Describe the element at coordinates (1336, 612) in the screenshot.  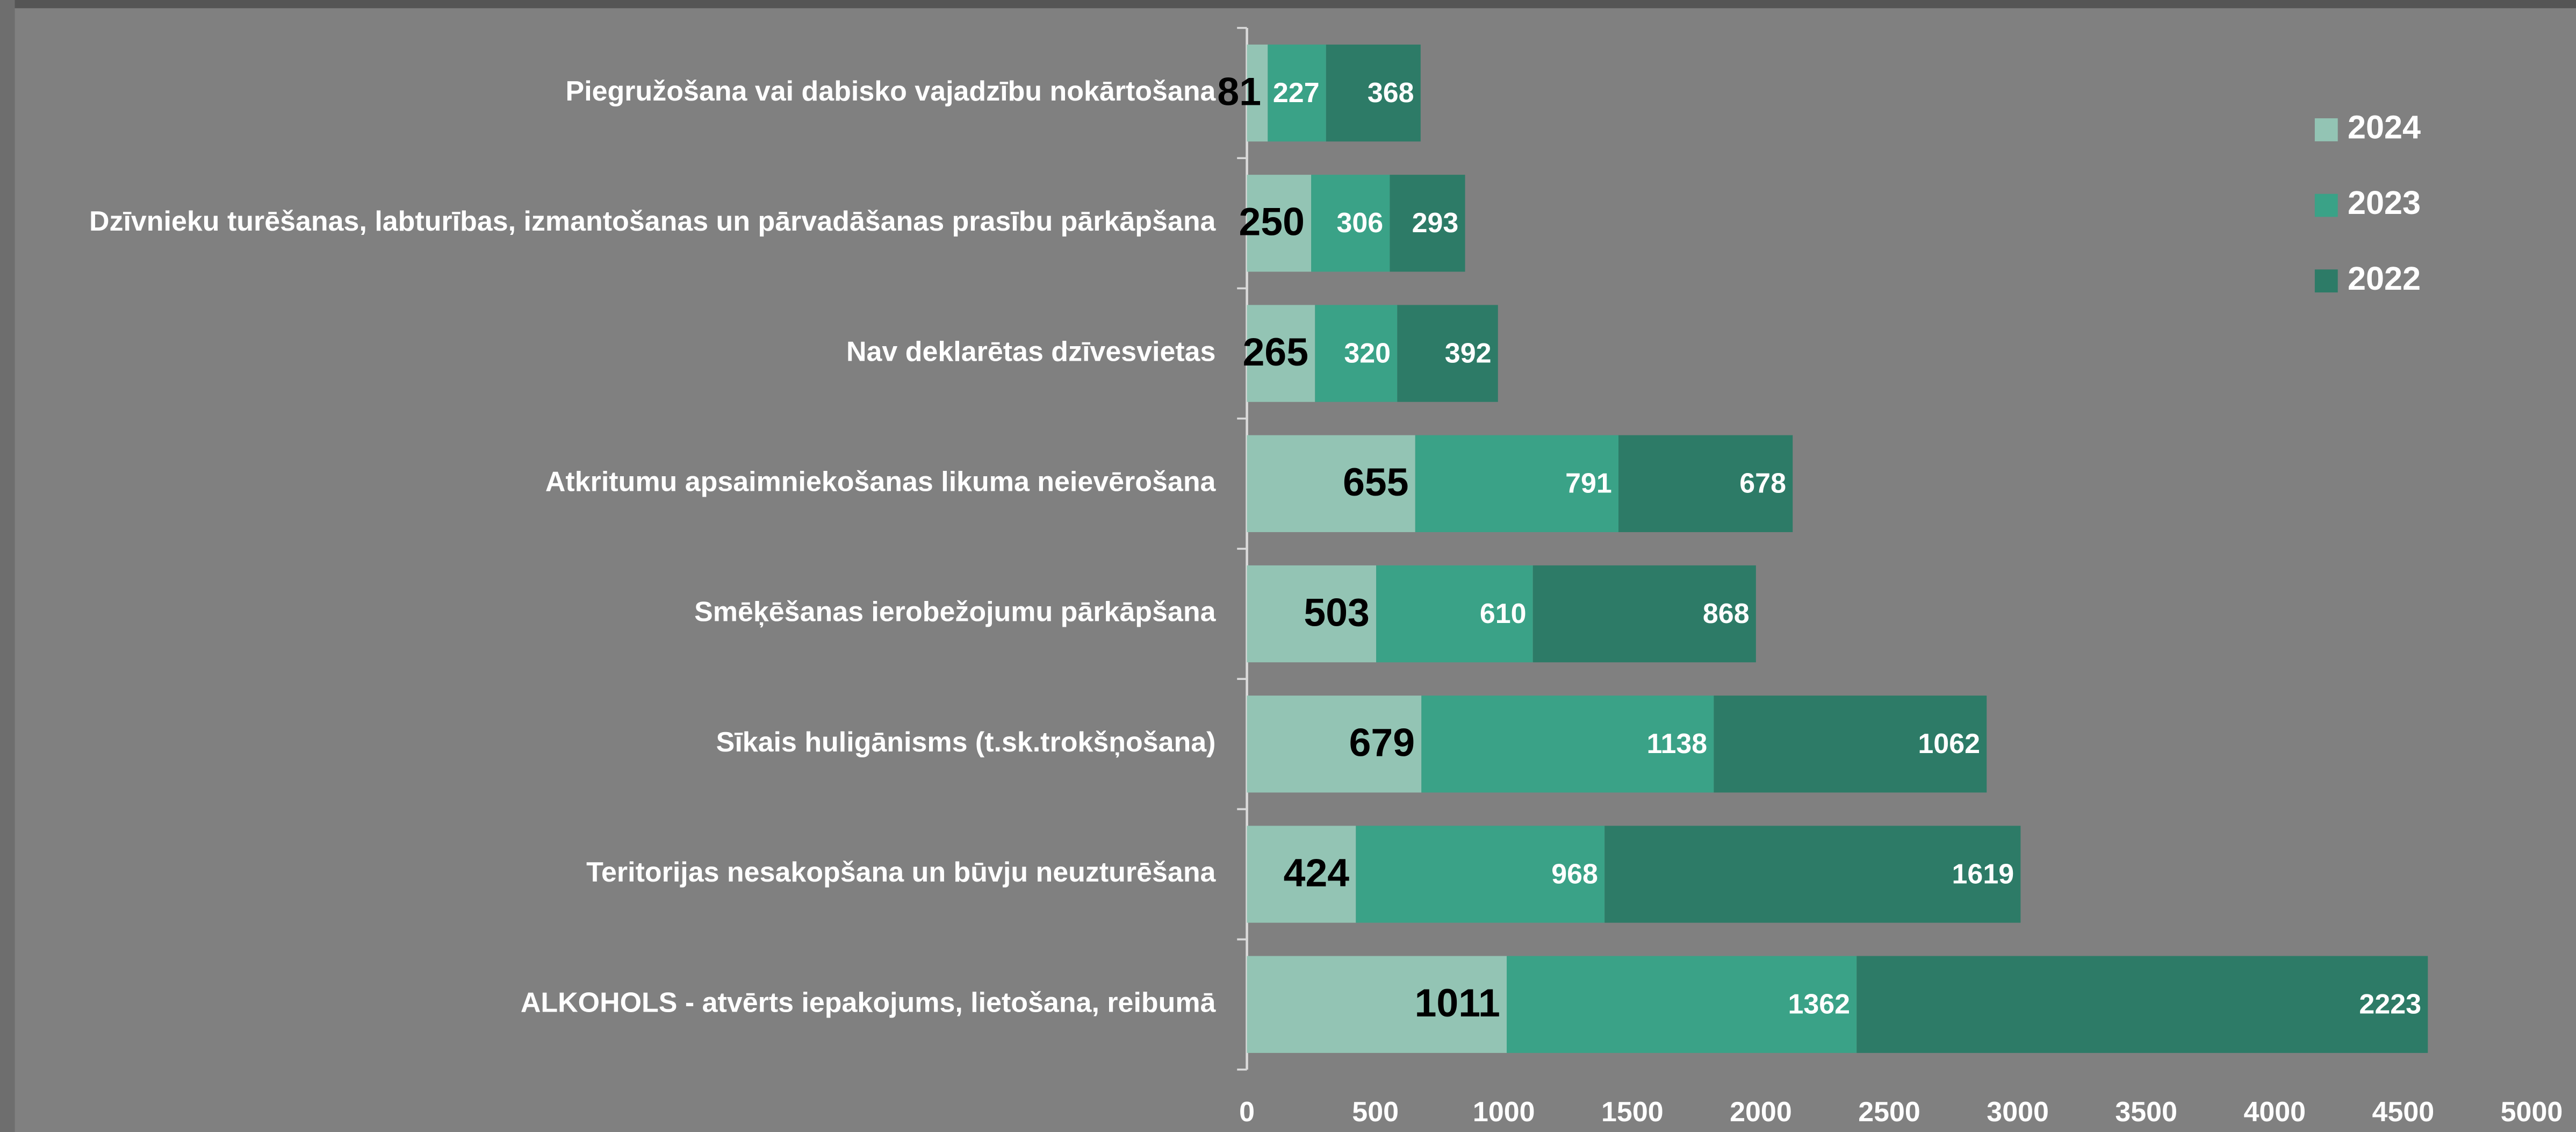
I see `data-label: 503` at that location.